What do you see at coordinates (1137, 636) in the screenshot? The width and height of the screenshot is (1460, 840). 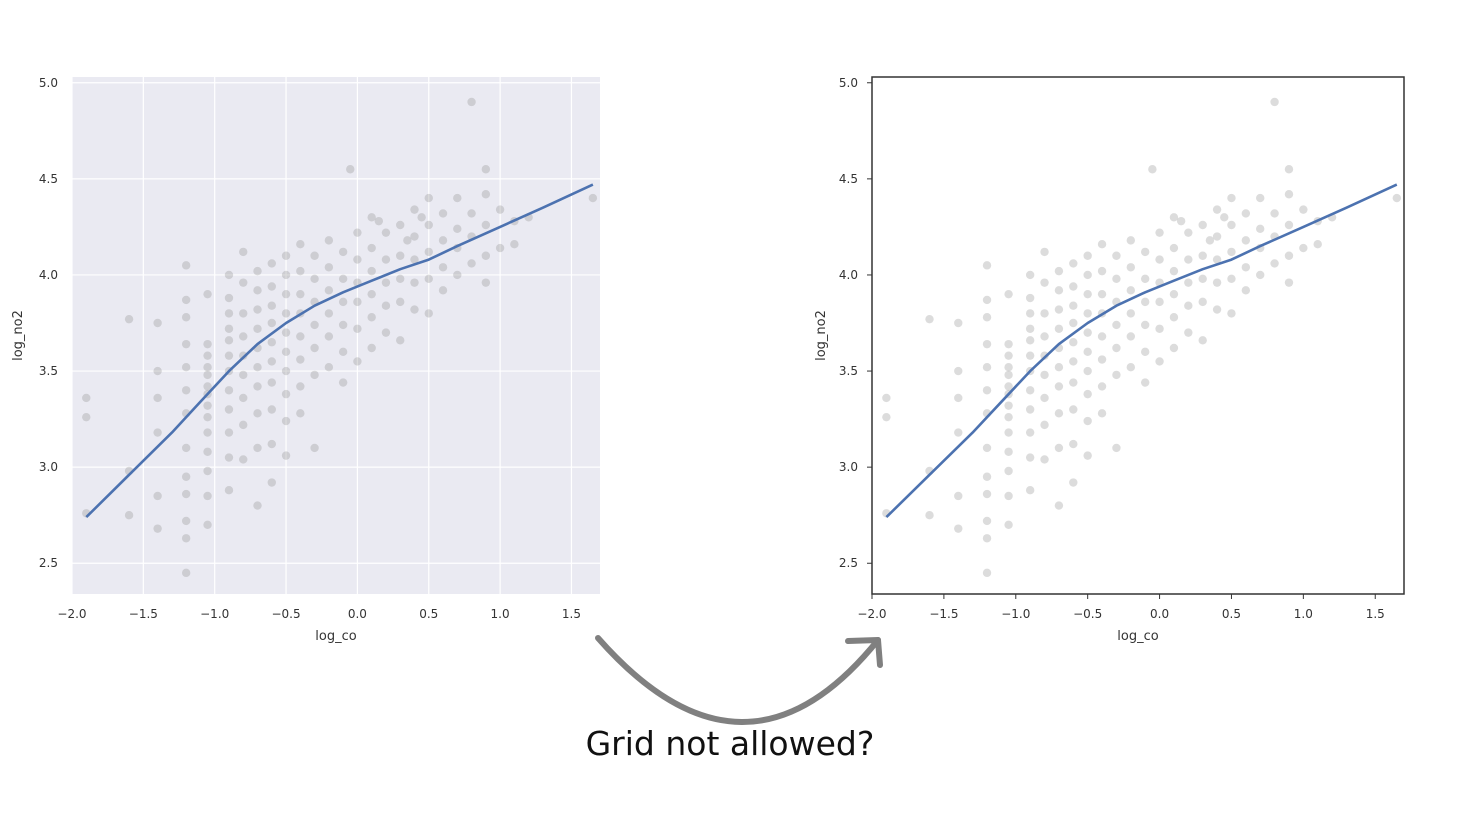 I see `x-axis-label: log_co` at bounding box center [1137, 636].